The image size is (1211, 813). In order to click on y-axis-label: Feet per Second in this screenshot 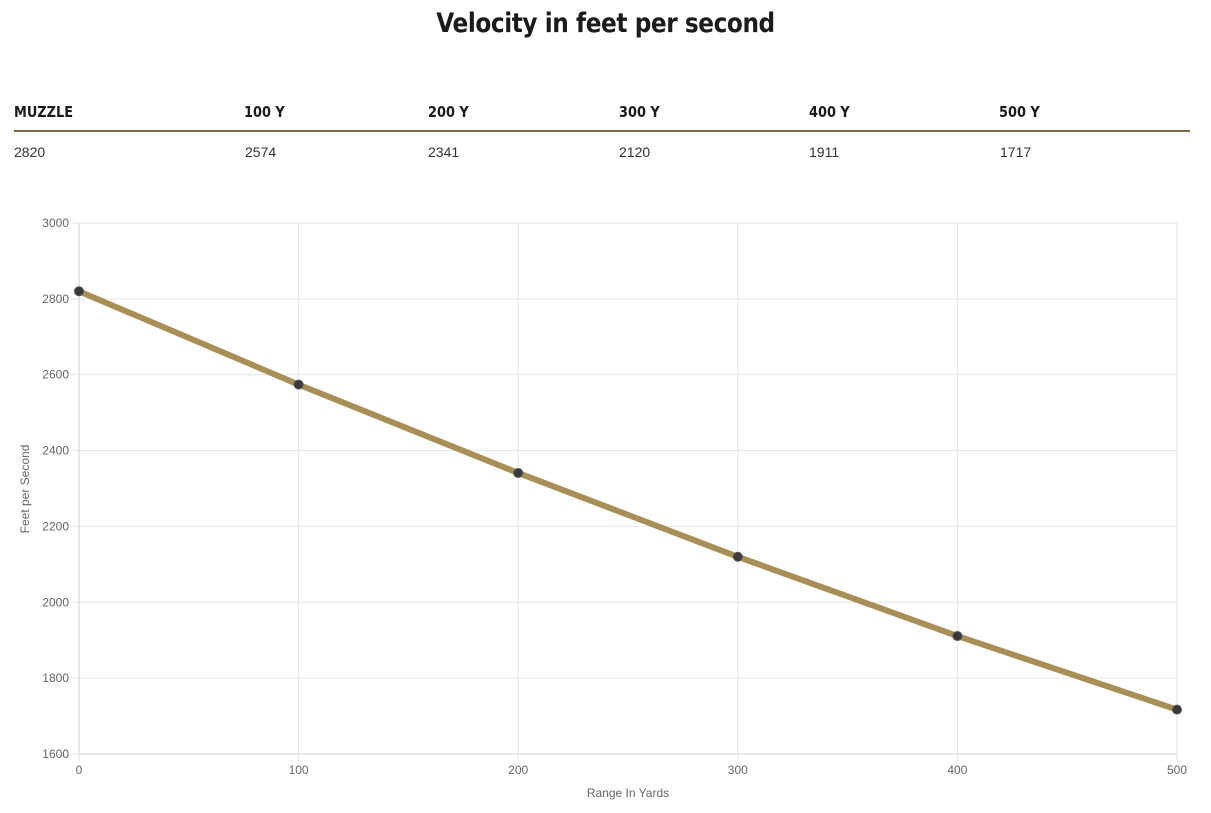, I will do `click(25, 489)`.